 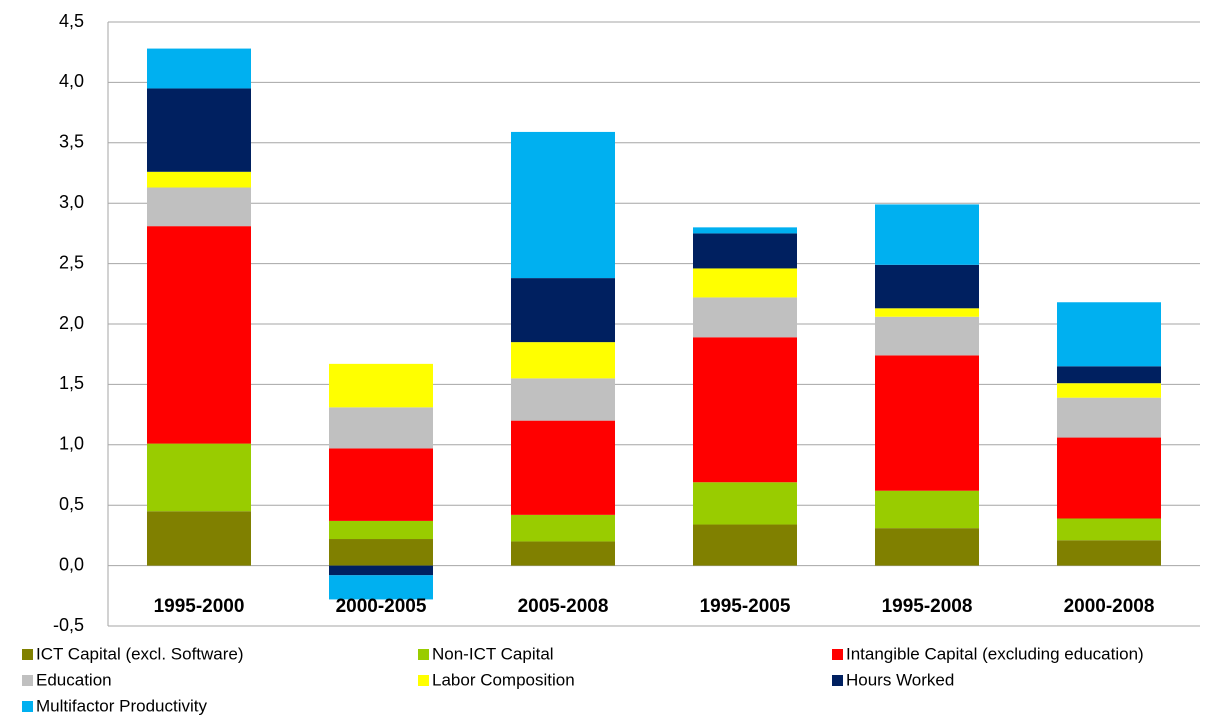 I want to click on y-tick-label: -0,5, so click(x=68, y=625).